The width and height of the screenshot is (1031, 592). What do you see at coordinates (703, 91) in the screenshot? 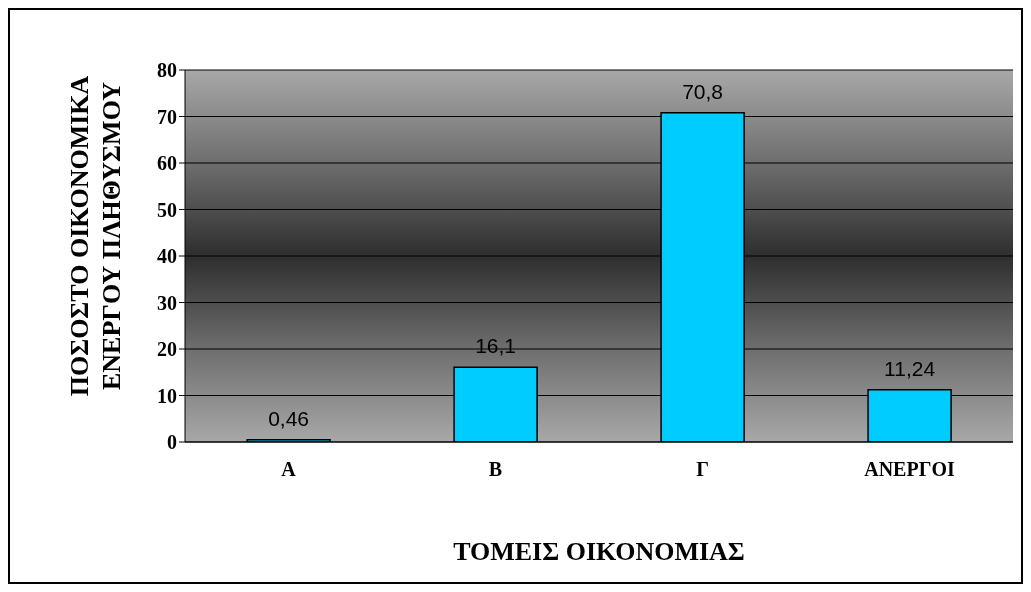
I see `data-label: 70,8` at bounding box center [703, 91].